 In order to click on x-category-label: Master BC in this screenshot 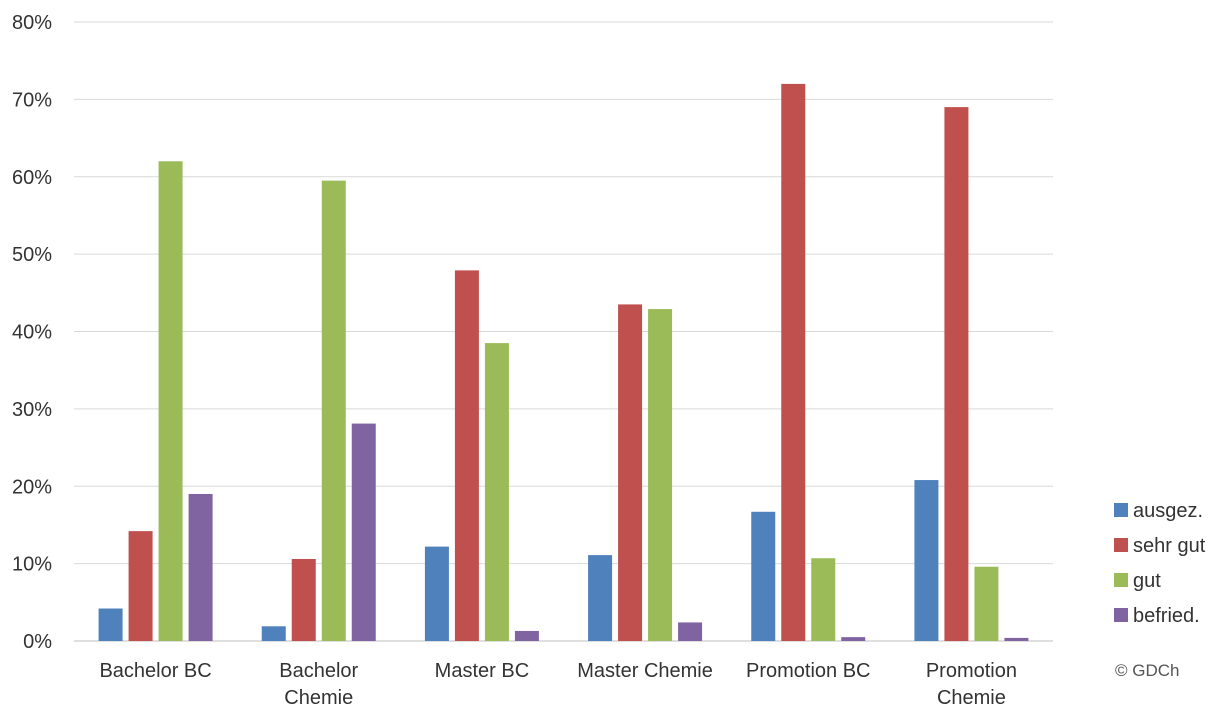, I will do `click(482, 671)`.